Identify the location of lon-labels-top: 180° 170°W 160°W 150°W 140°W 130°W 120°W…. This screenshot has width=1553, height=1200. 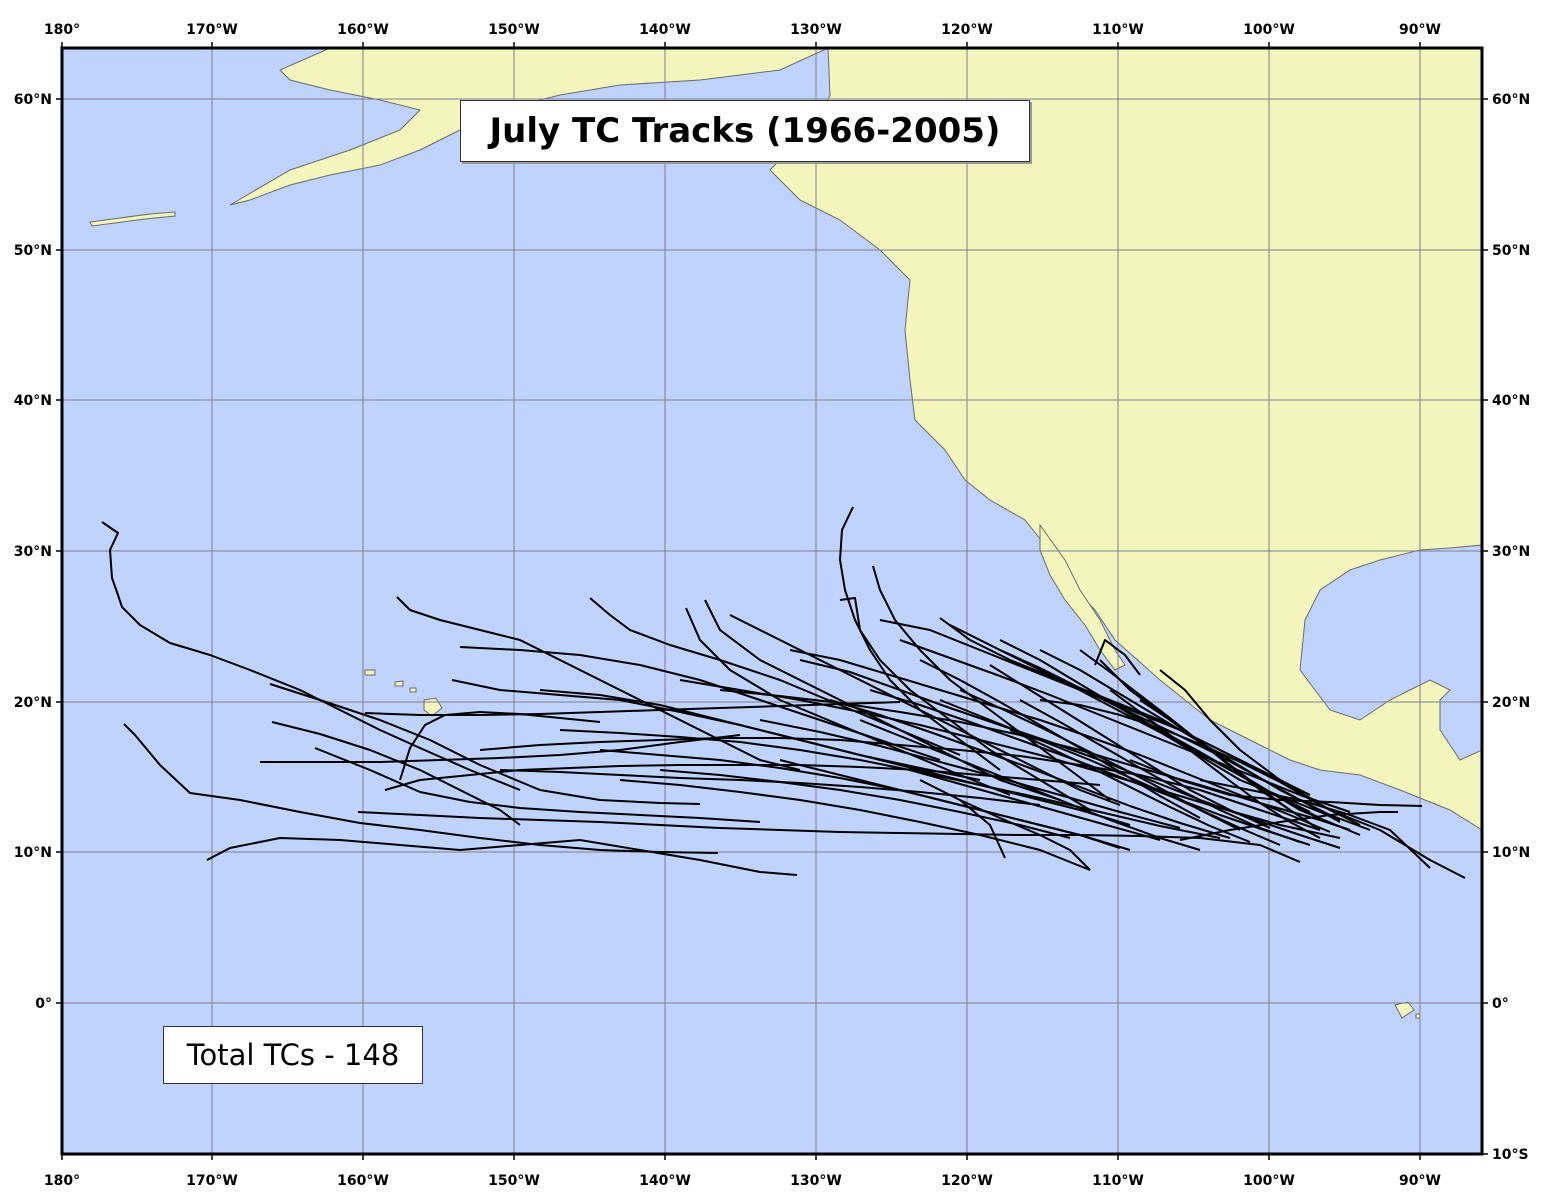
(742, 30).